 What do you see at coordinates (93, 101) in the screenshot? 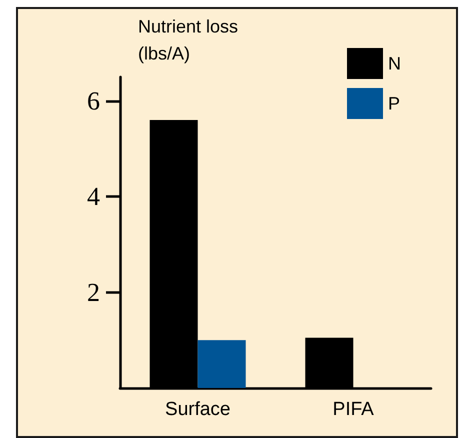
I see `y-tick-label: 6` at bounding box center [93, 101].